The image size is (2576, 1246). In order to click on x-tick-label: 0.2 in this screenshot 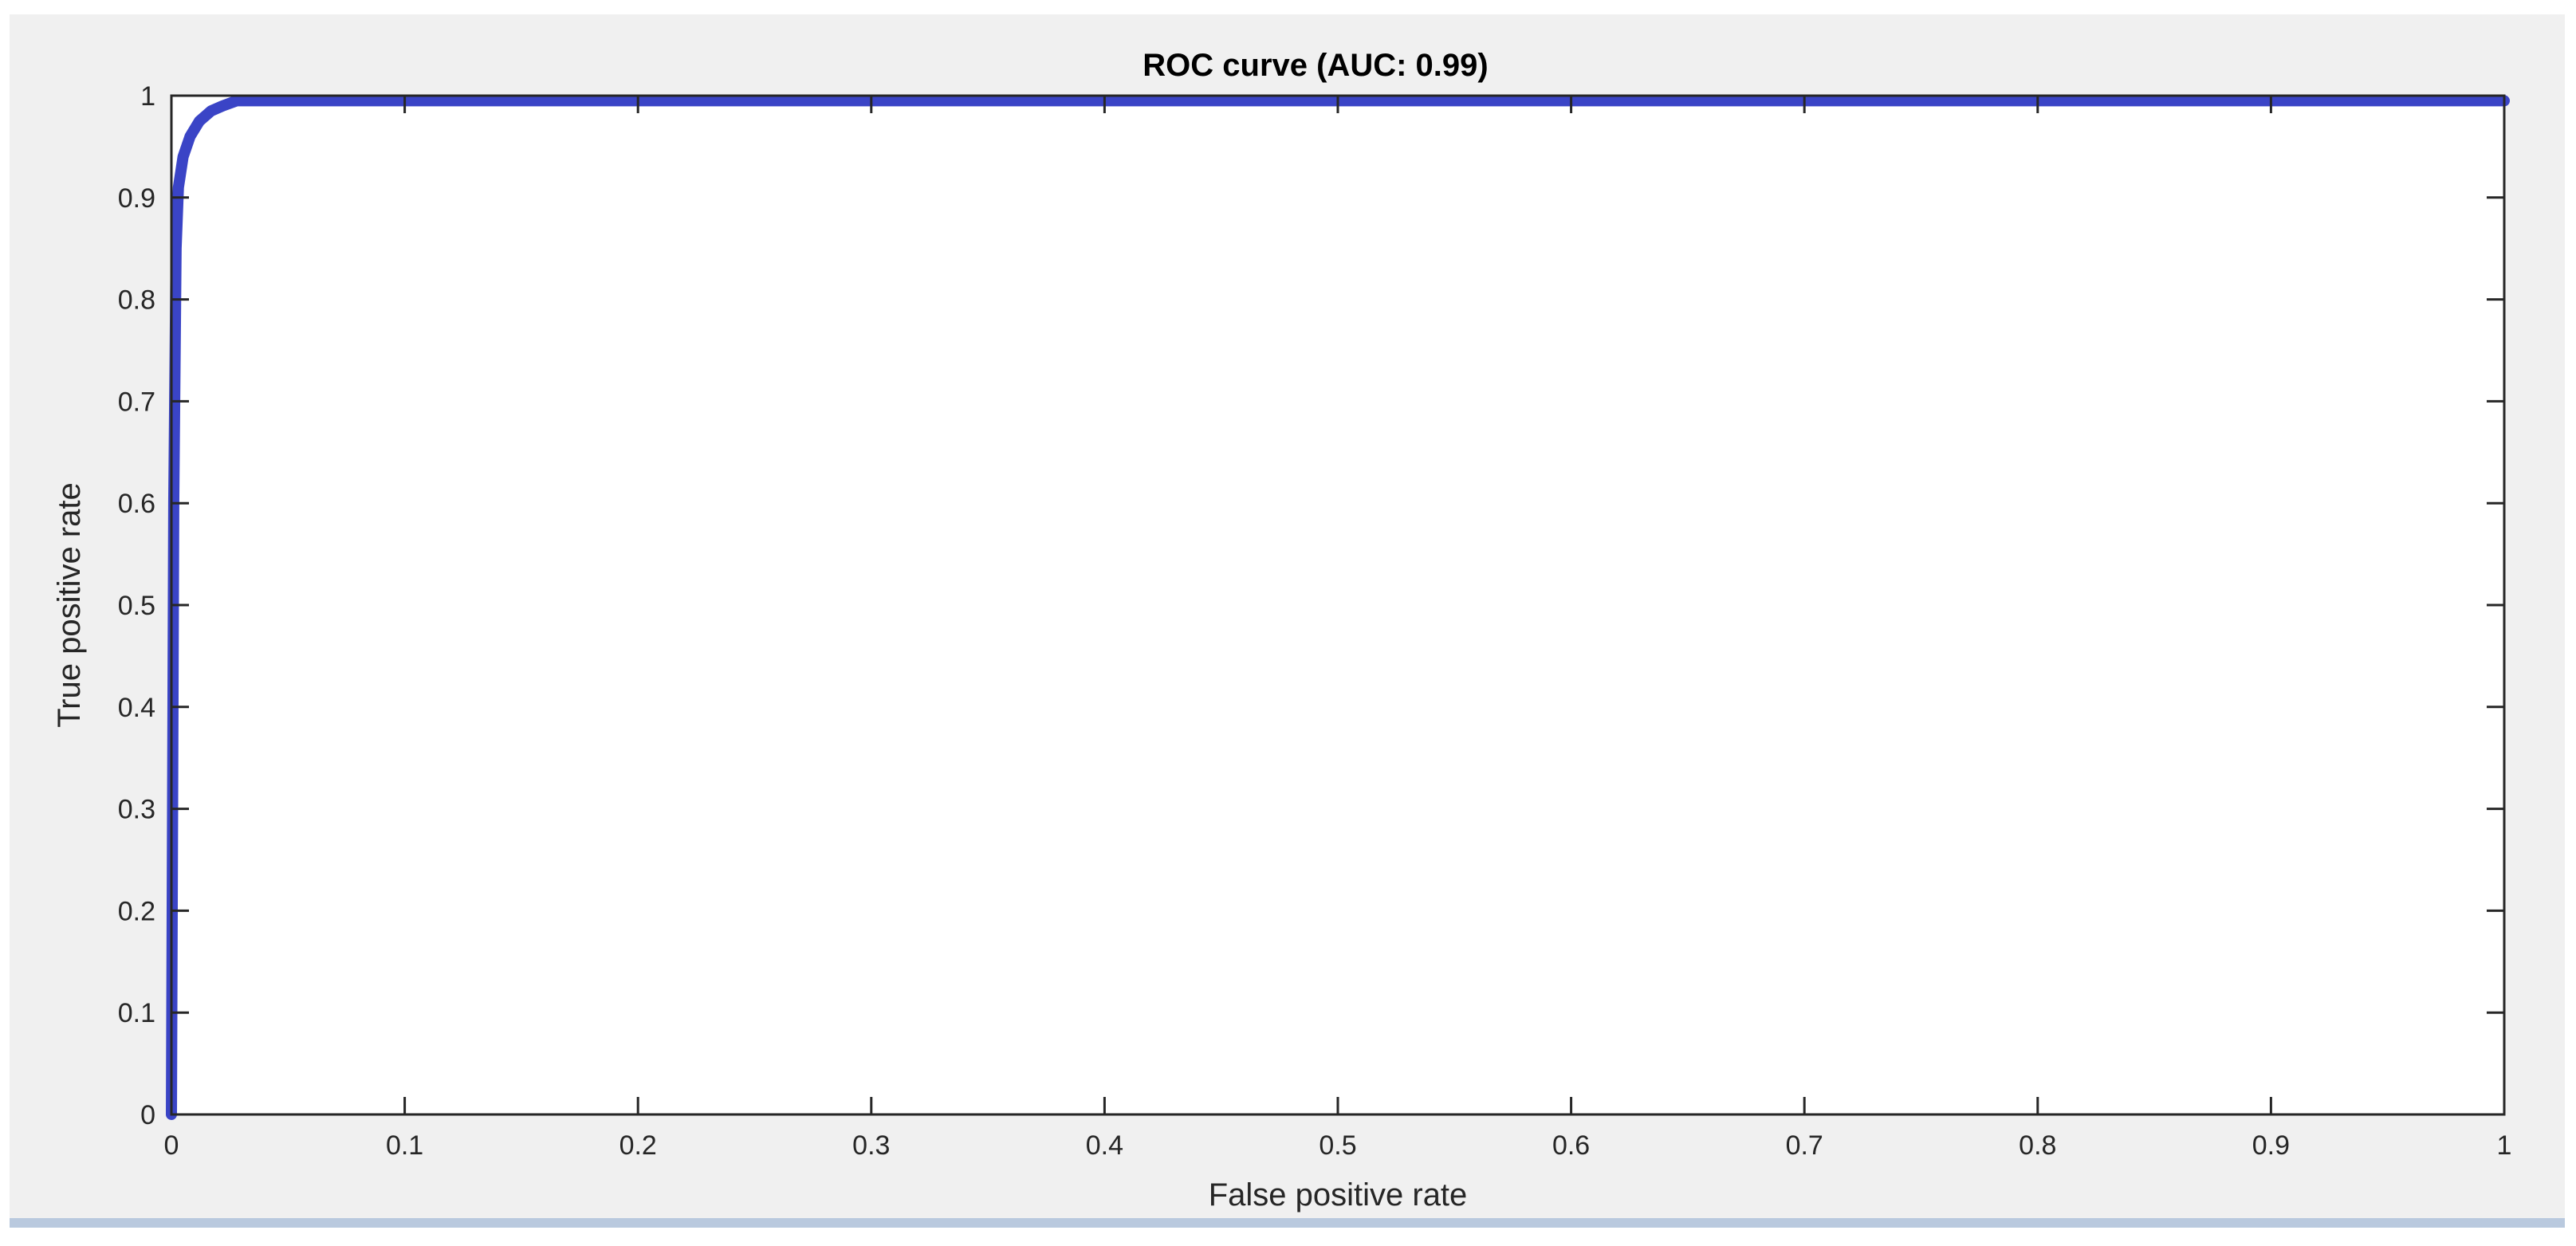, I will do `click(638, 1145)`.